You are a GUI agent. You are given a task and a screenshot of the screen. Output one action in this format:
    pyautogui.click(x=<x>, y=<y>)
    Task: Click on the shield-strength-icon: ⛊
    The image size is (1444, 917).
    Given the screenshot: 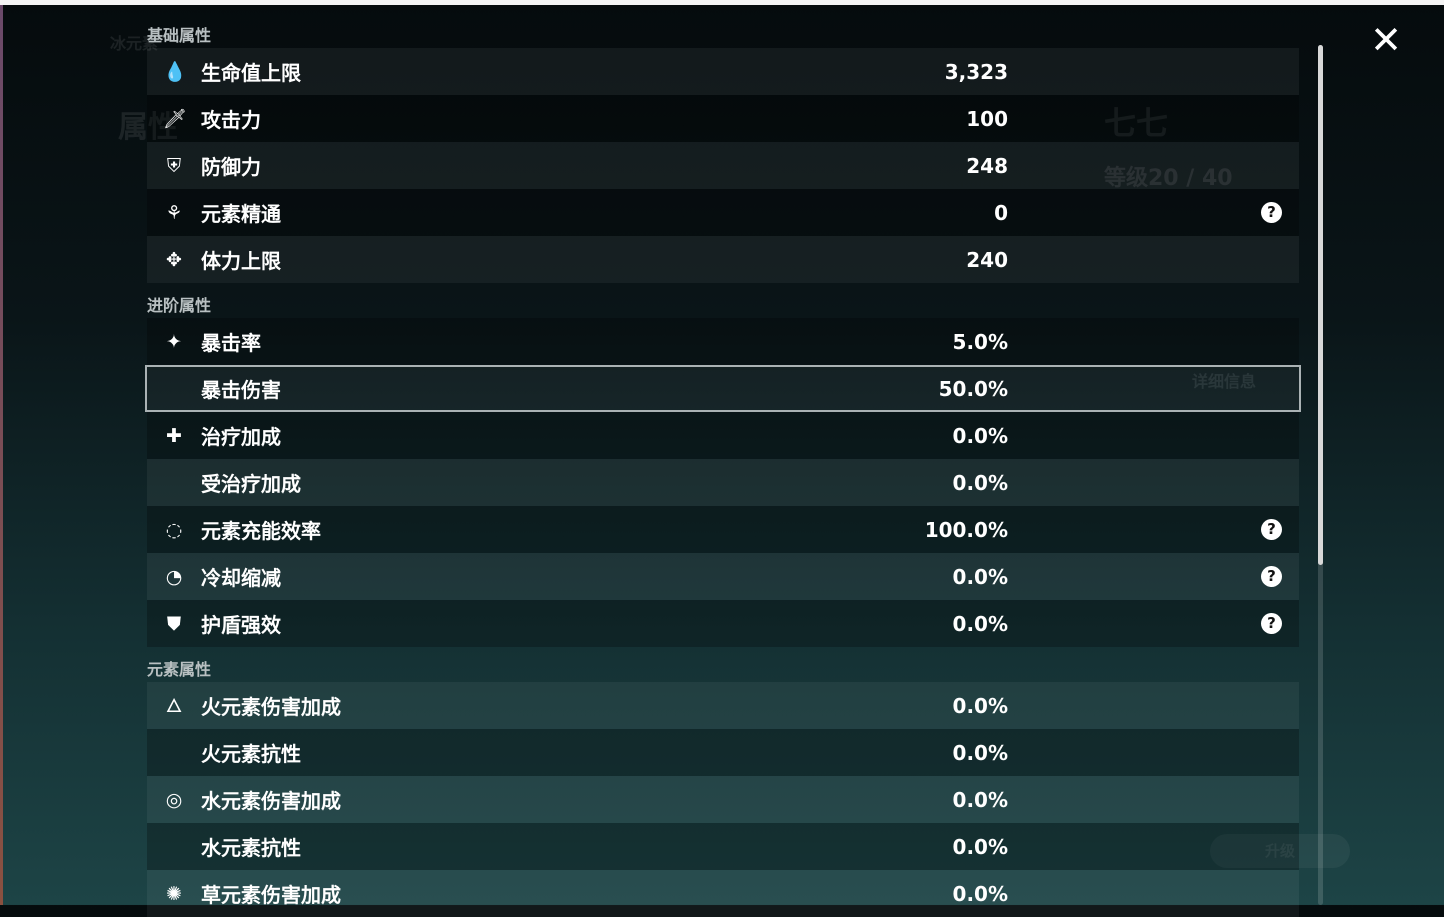 What is the action you would take?
    pyautogui.click(x=174, y=623)
    